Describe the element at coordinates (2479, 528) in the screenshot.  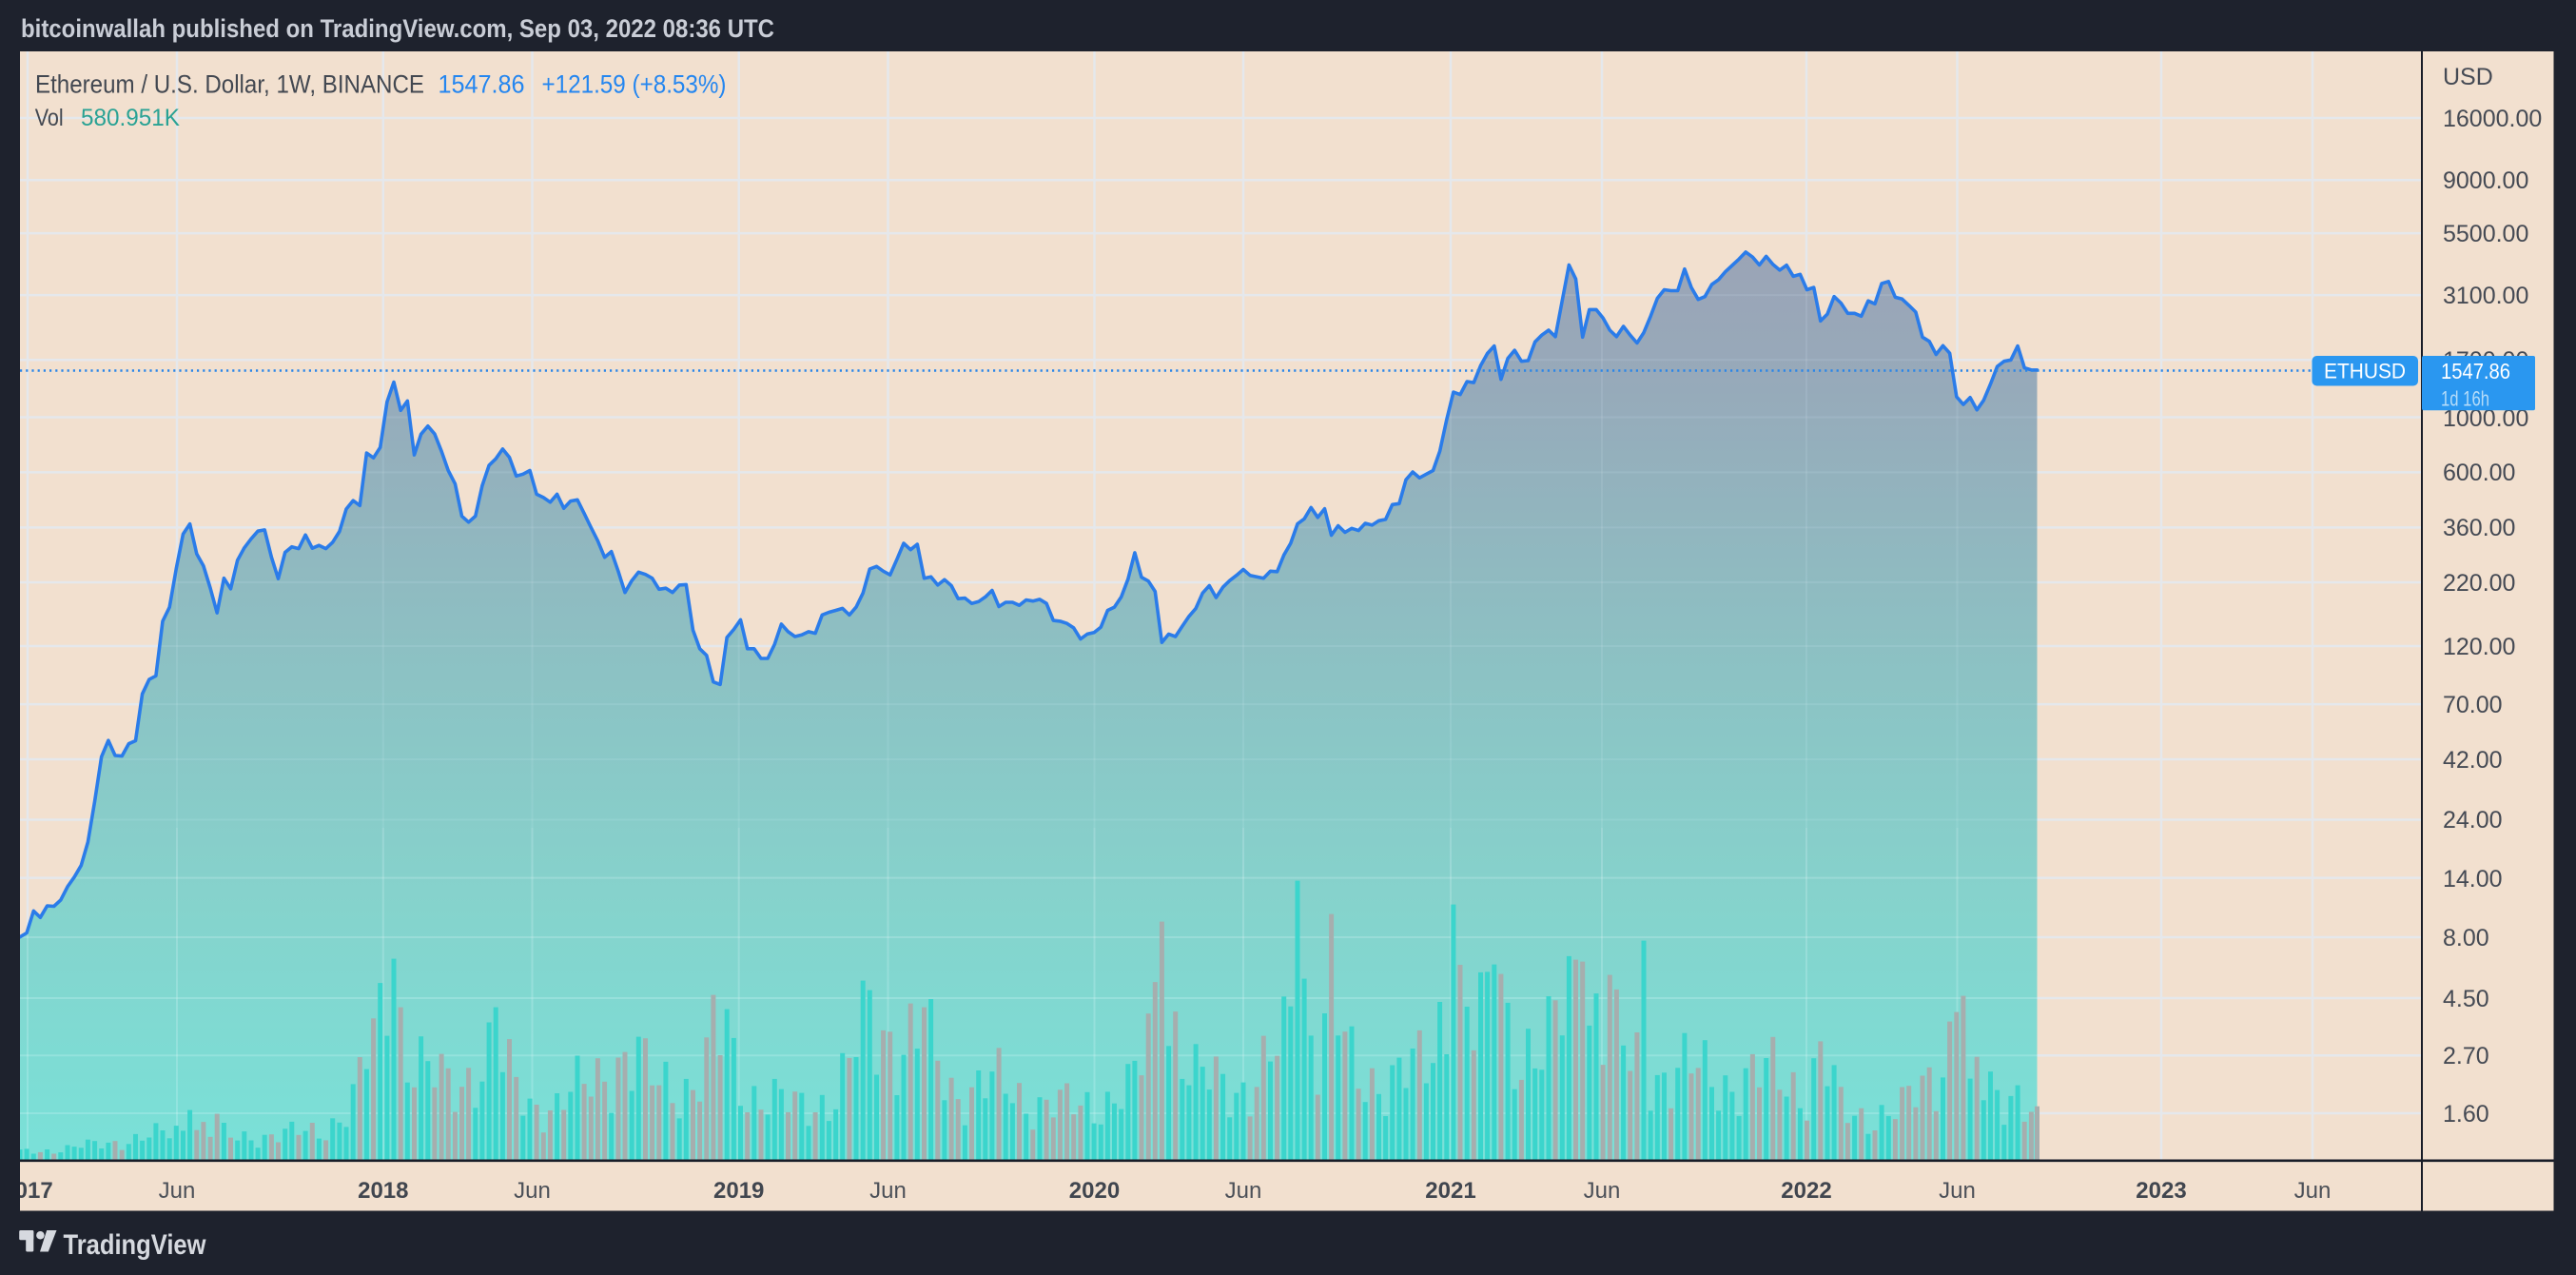
I see `svg-text: 360.00` at that location.